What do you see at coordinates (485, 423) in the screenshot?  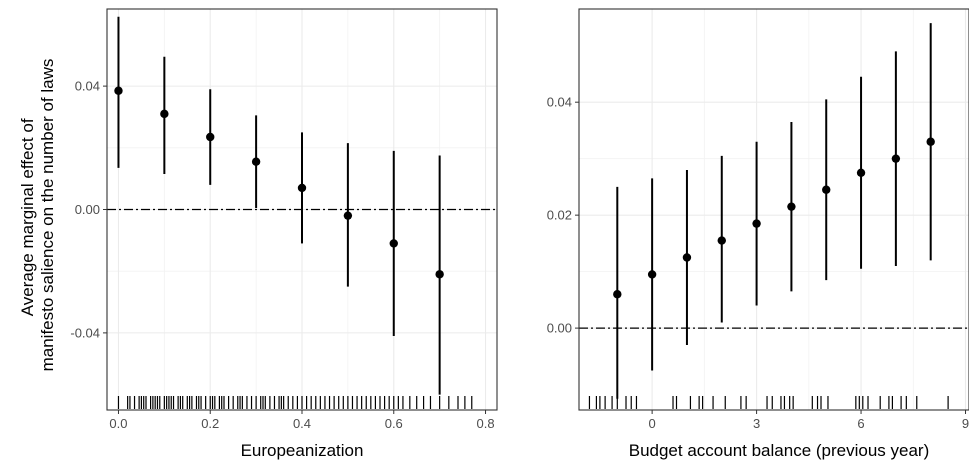 I see `x-tick-label: 0.8` at bounding box center [485, 423].